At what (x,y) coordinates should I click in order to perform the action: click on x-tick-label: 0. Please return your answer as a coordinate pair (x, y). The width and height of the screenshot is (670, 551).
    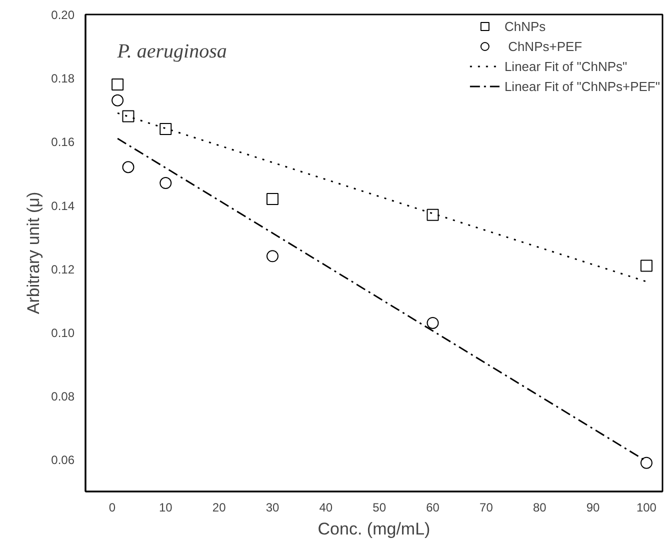
    Looking at the image, I should click on (112, 507).